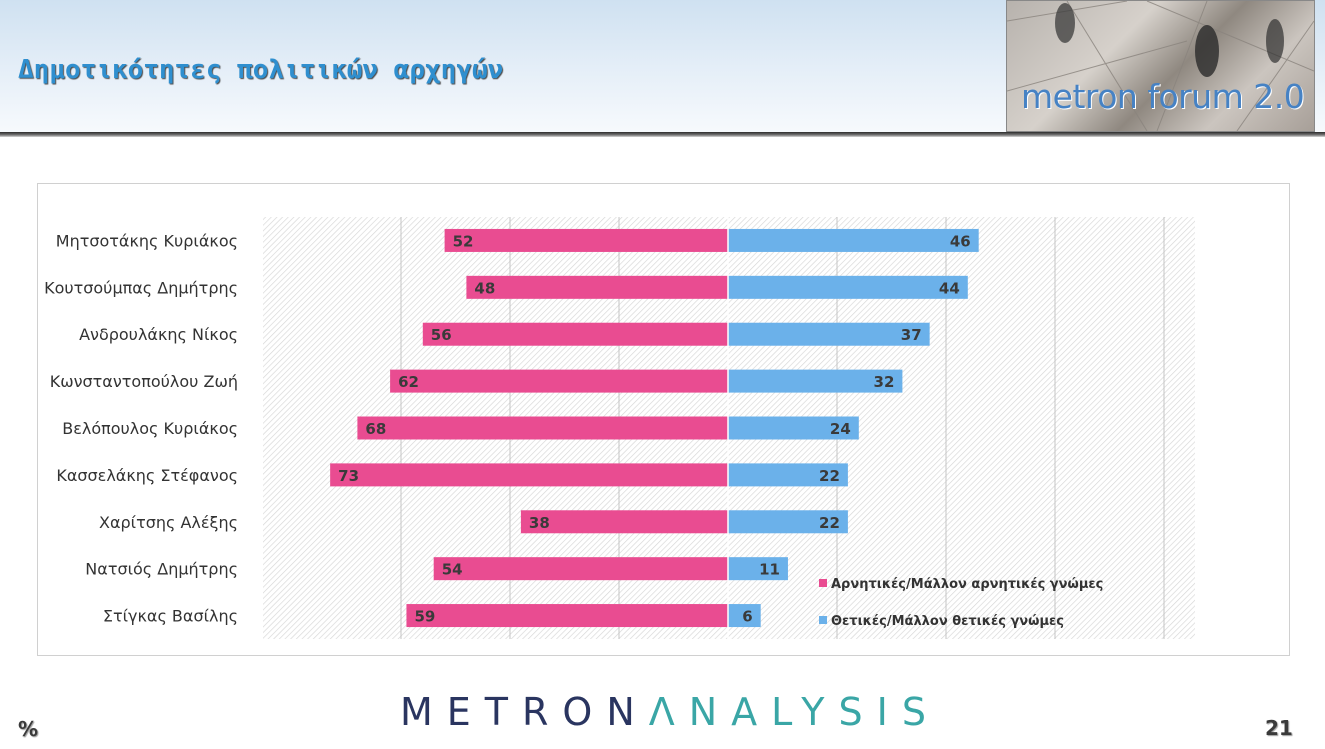  What do you see at coordinates (794, 712) in the screenshot?
I see `logo-analysis: ΛNALYSIS` at bounding box center [794, 712].